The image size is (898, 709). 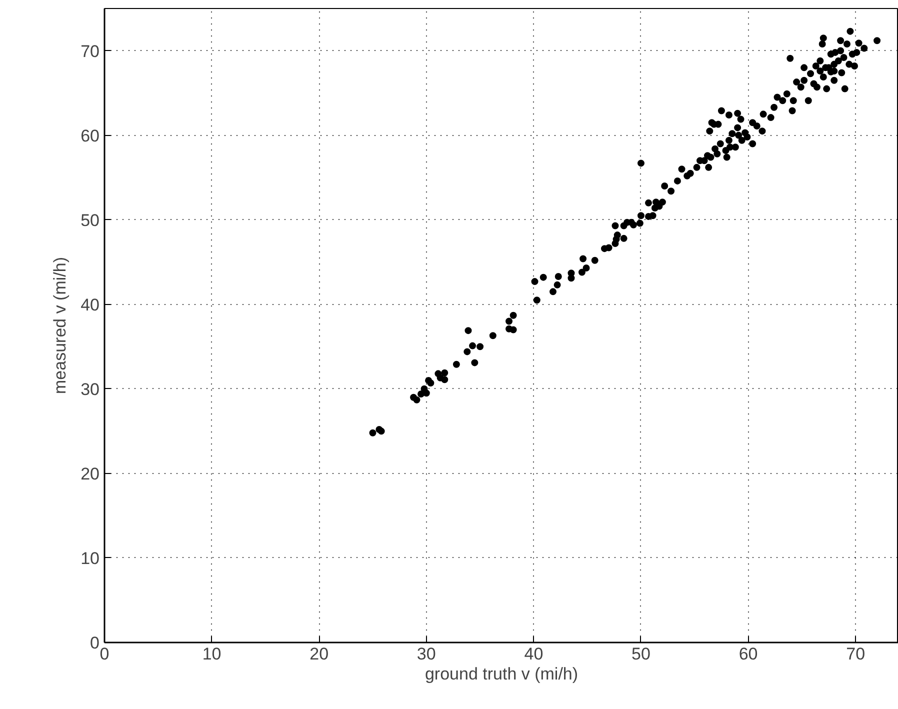 I want to click on x-axis-title: ground truth v (mi/h), so click(x=501, y=674).